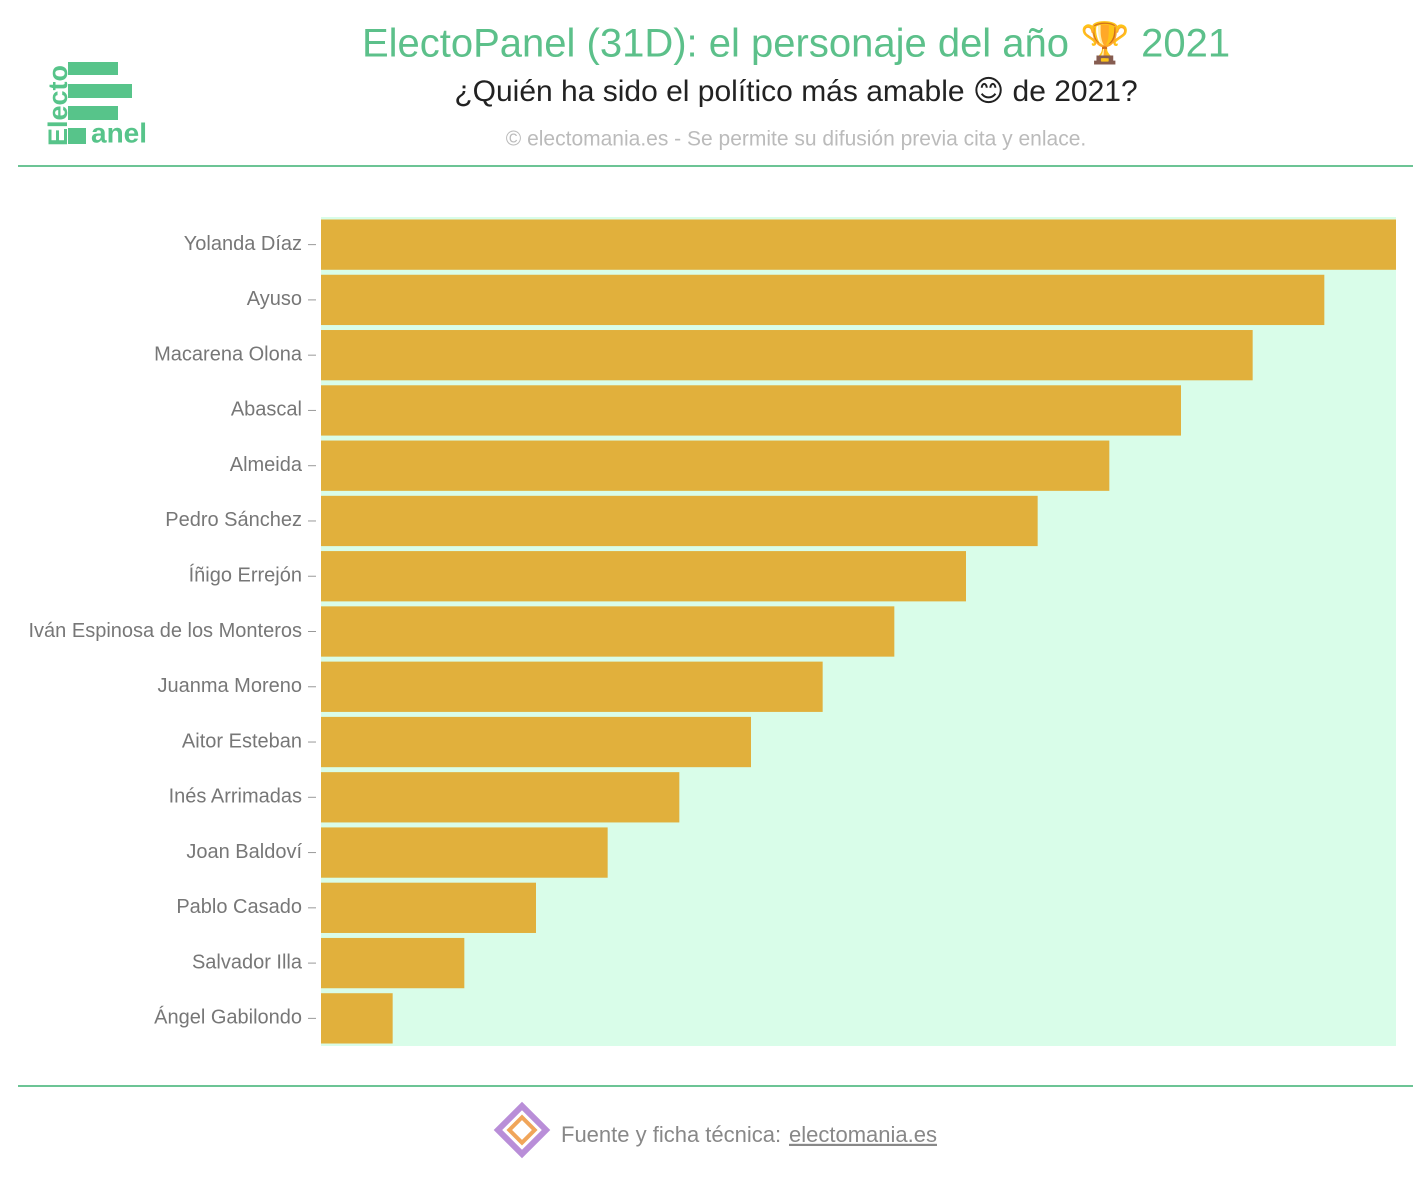  What do you see at coordinates (166, 631) in the screenshot?
I see `y-tick-label: Iván Espinosa de los Monteros` at bounding box center [166, 631].